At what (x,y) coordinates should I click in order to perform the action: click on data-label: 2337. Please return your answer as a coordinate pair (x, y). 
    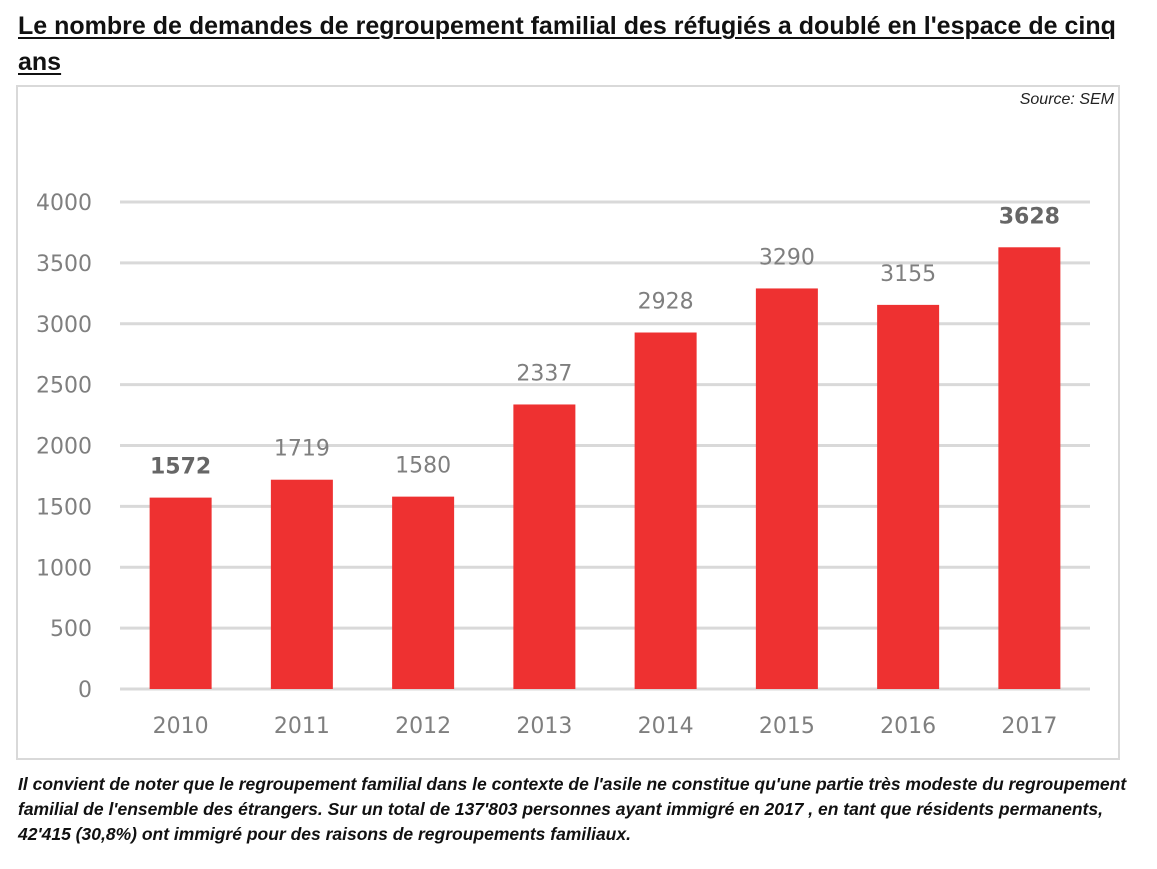
    Looking at the image, I should click on (544, 373).